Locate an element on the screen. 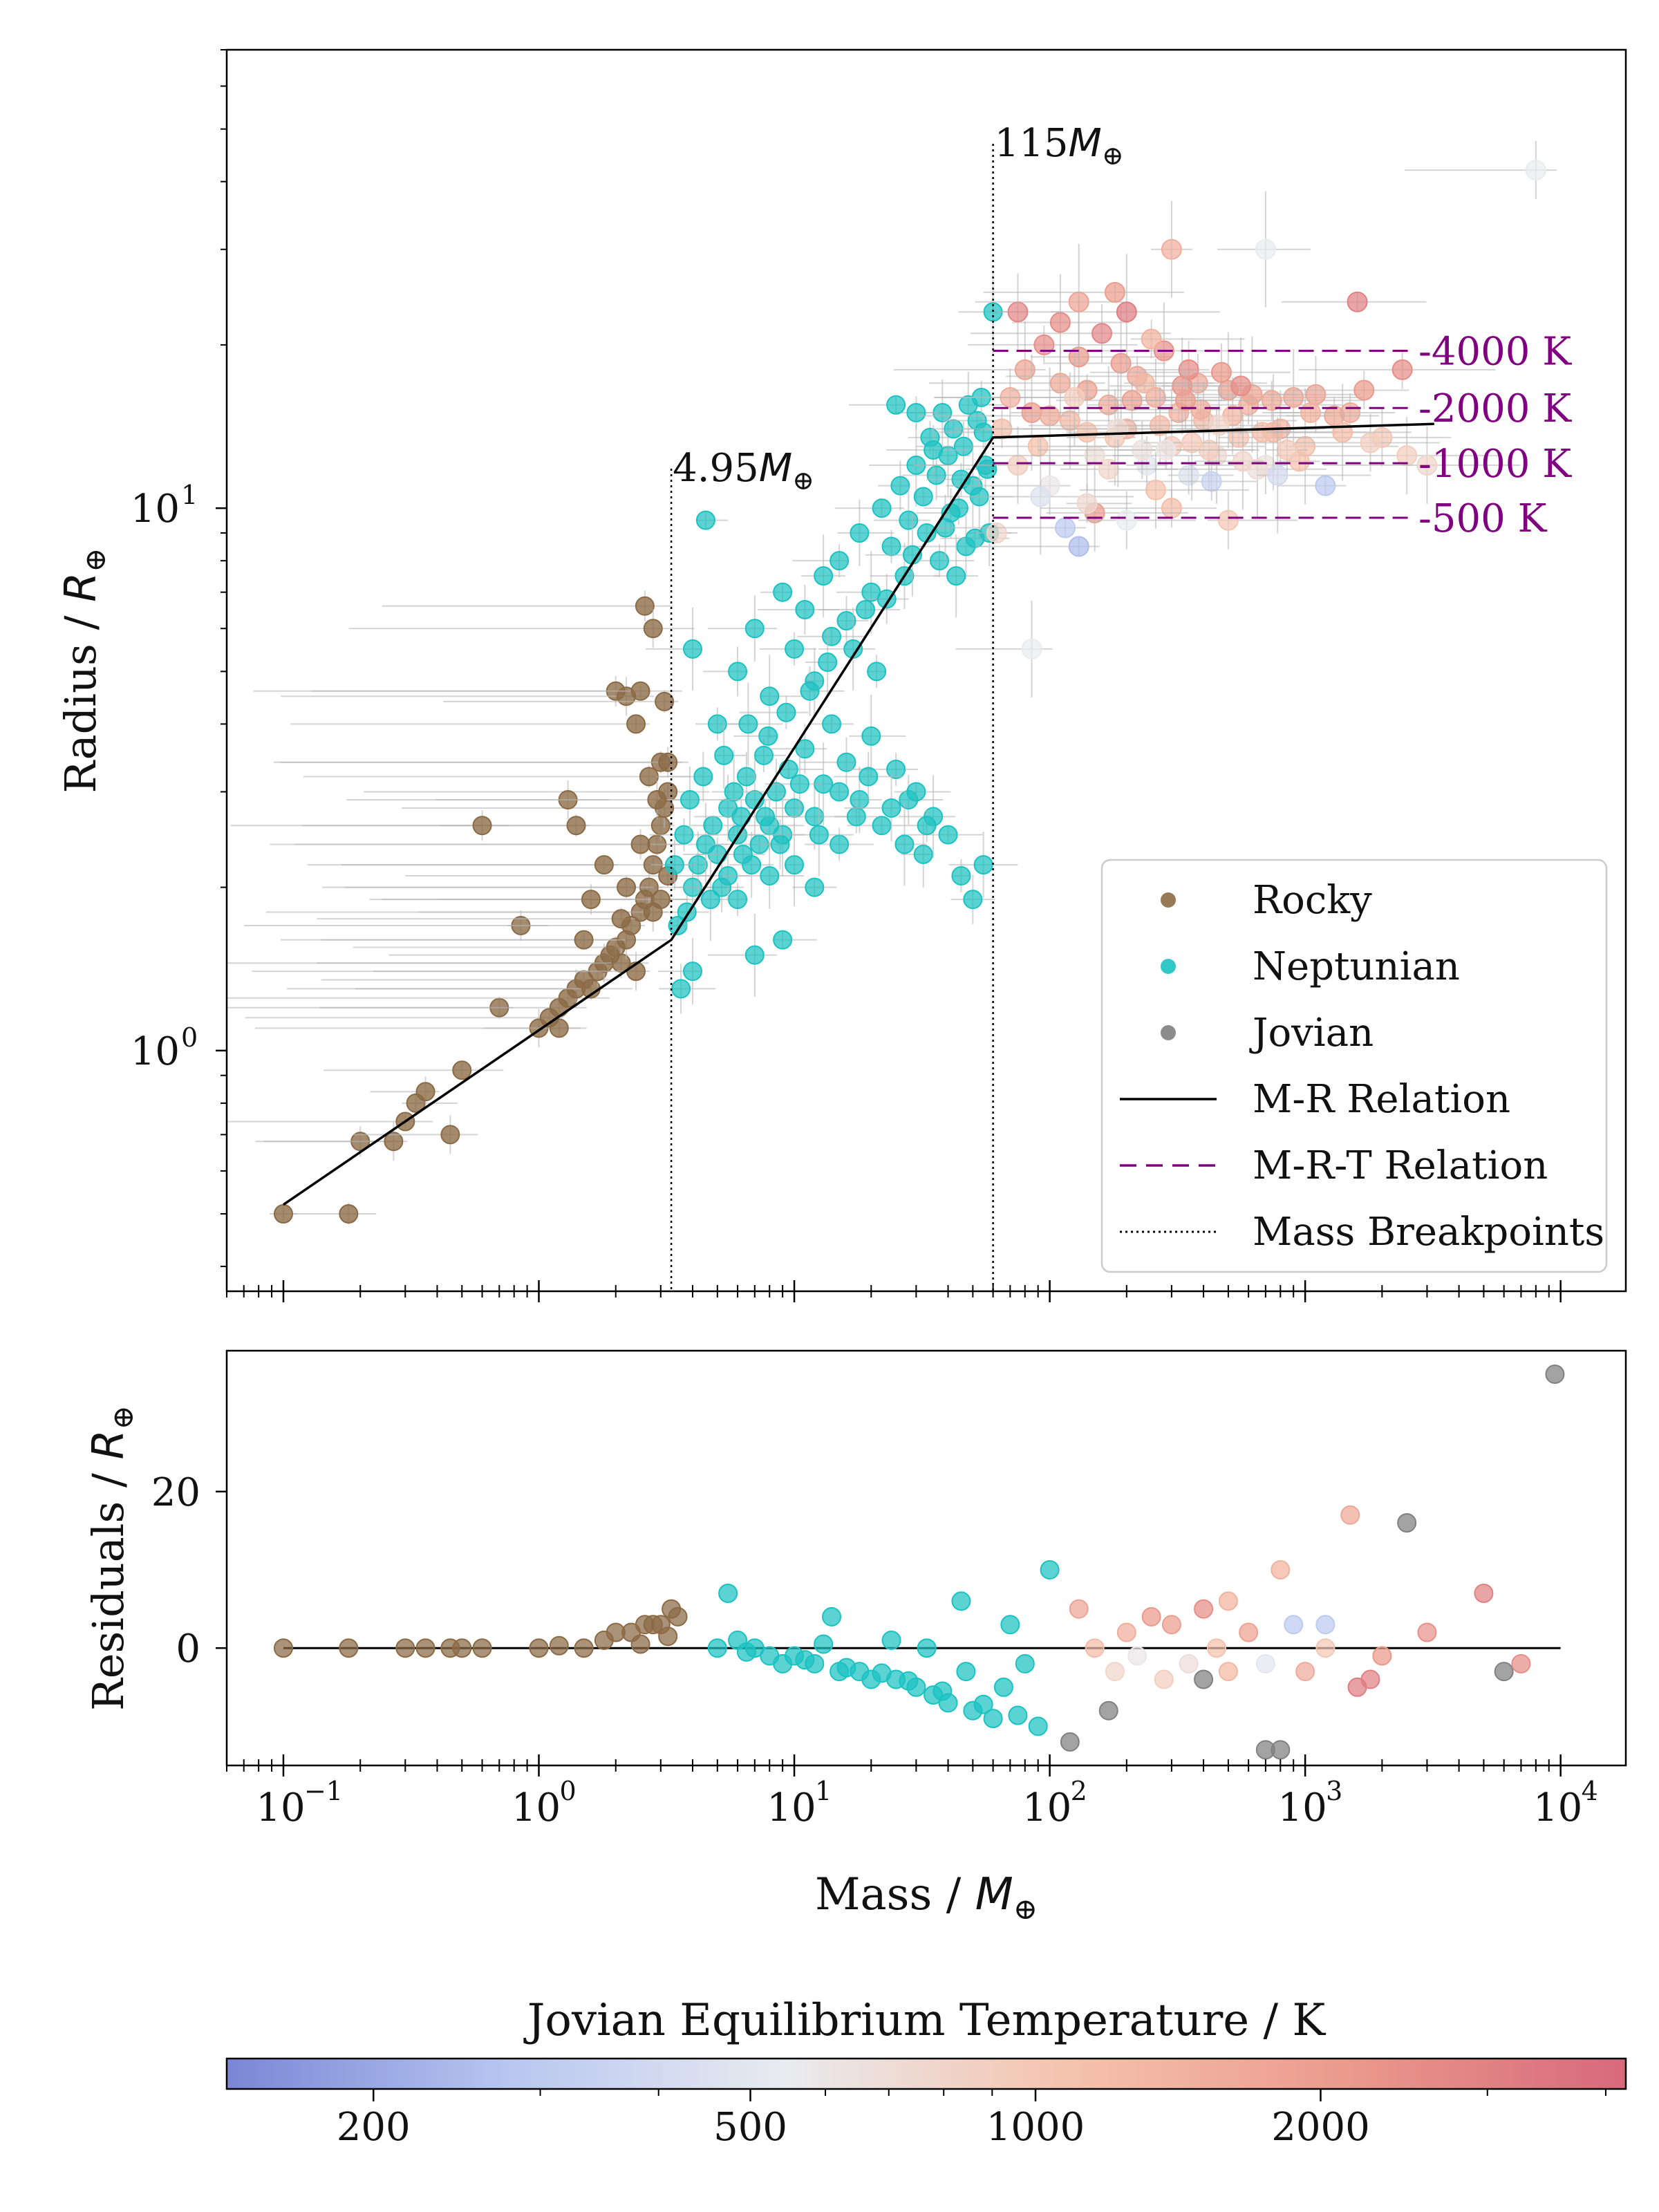 The width and height of the screenshot is (1659, 2212). legend-label-rocky: Rocky is located at coordinates (1312, 901).